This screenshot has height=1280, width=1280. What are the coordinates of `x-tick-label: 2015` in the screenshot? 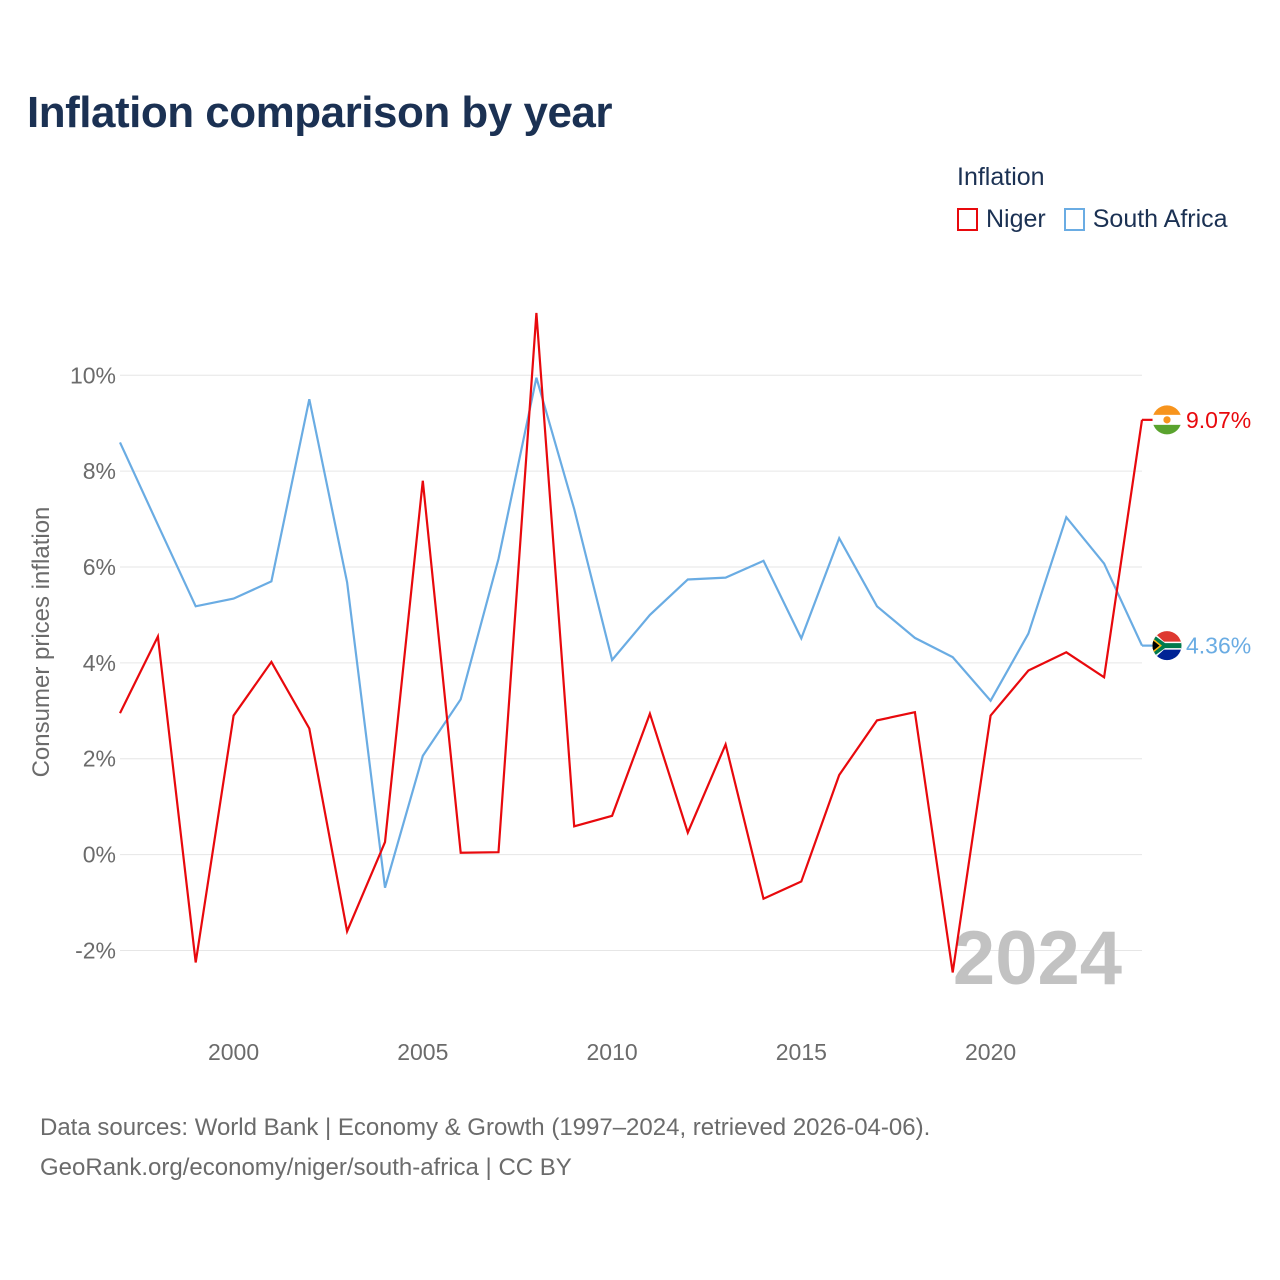 It's located at (801, 1052).